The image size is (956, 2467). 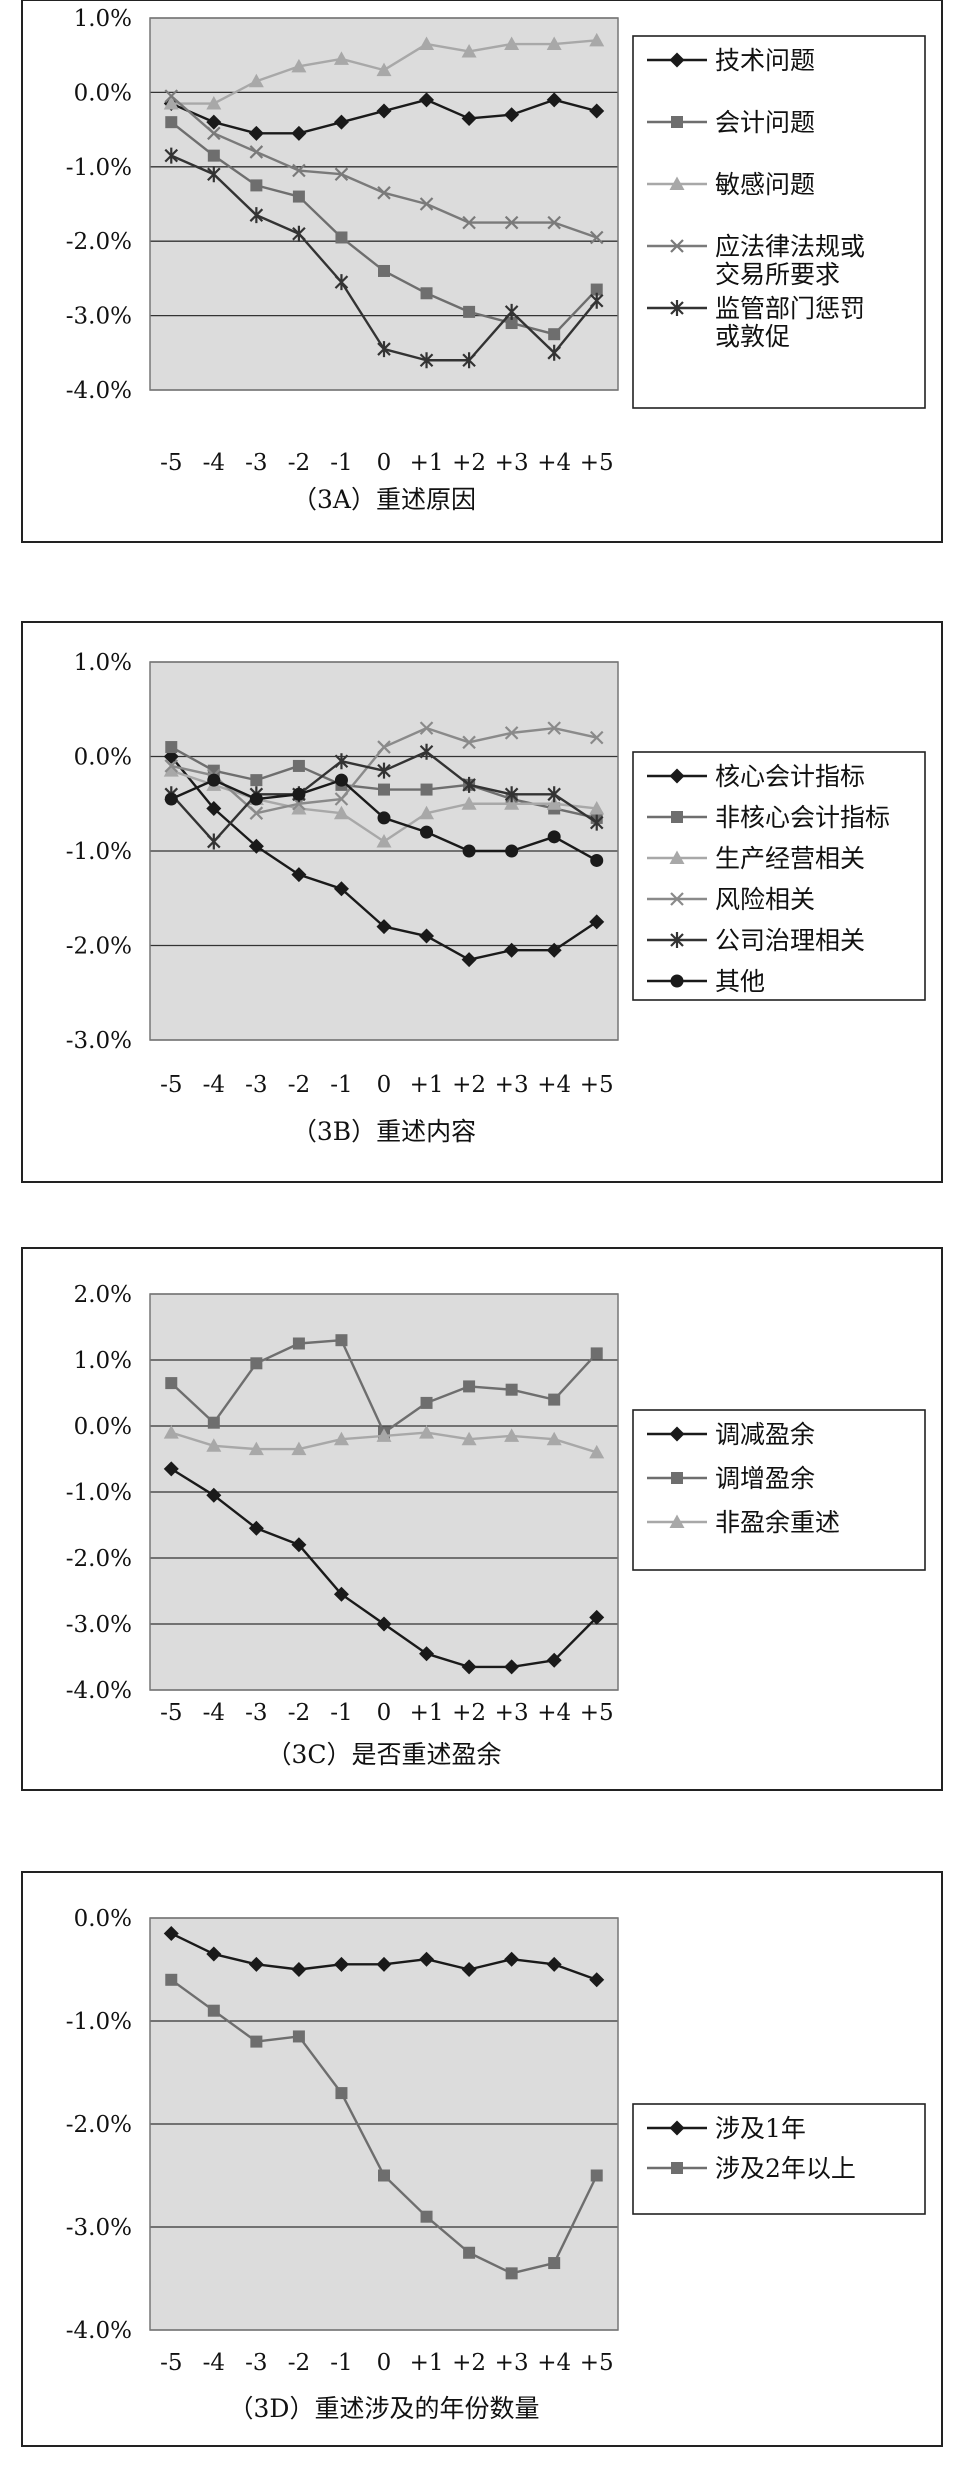 I want to click on x-tick-label: +5, so click(x=597, y=1085).